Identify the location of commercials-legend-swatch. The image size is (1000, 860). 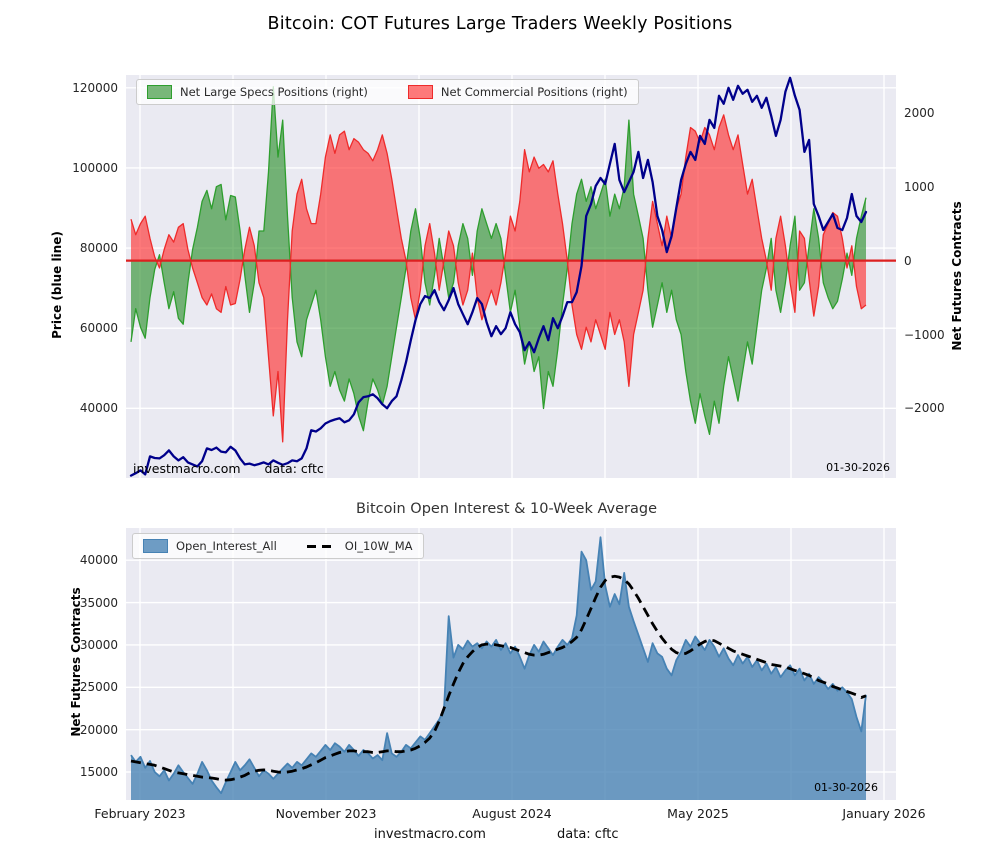
(420, 92).